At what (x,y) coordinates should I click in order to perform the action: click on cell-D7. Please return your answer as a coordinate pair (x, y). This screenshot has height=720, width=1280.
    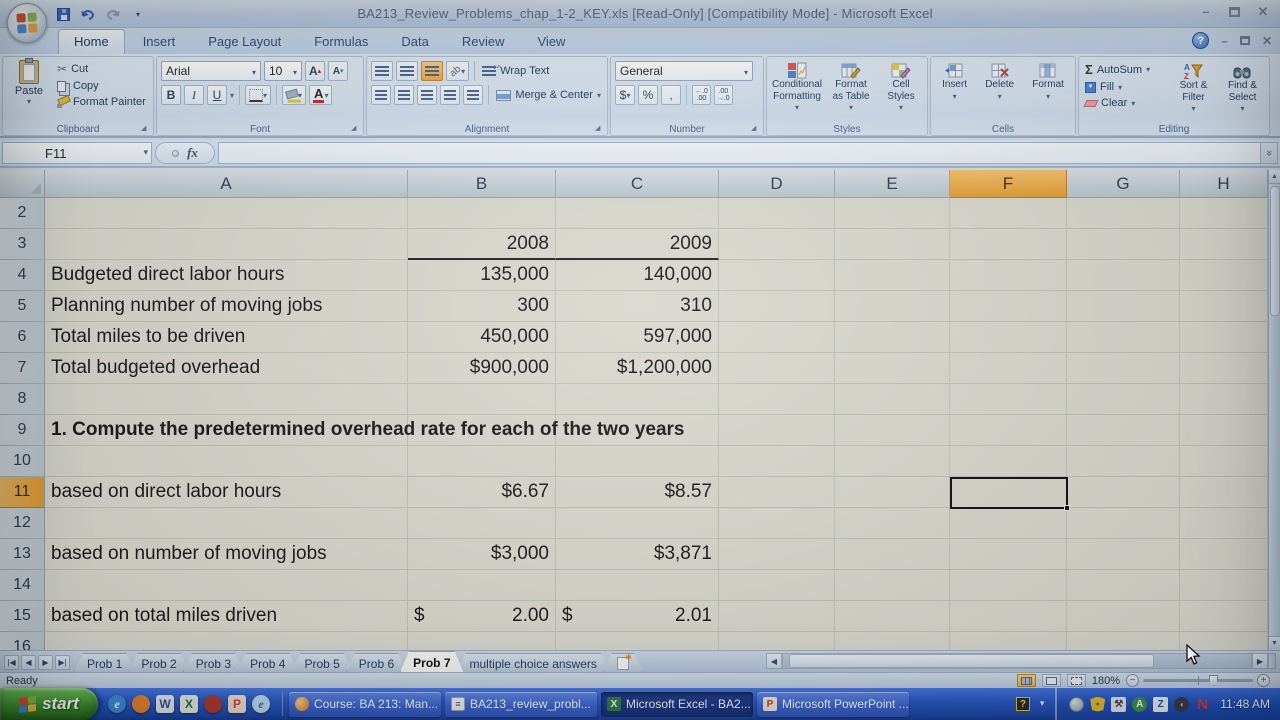
    Looking at the image, I should click on (777, 368).